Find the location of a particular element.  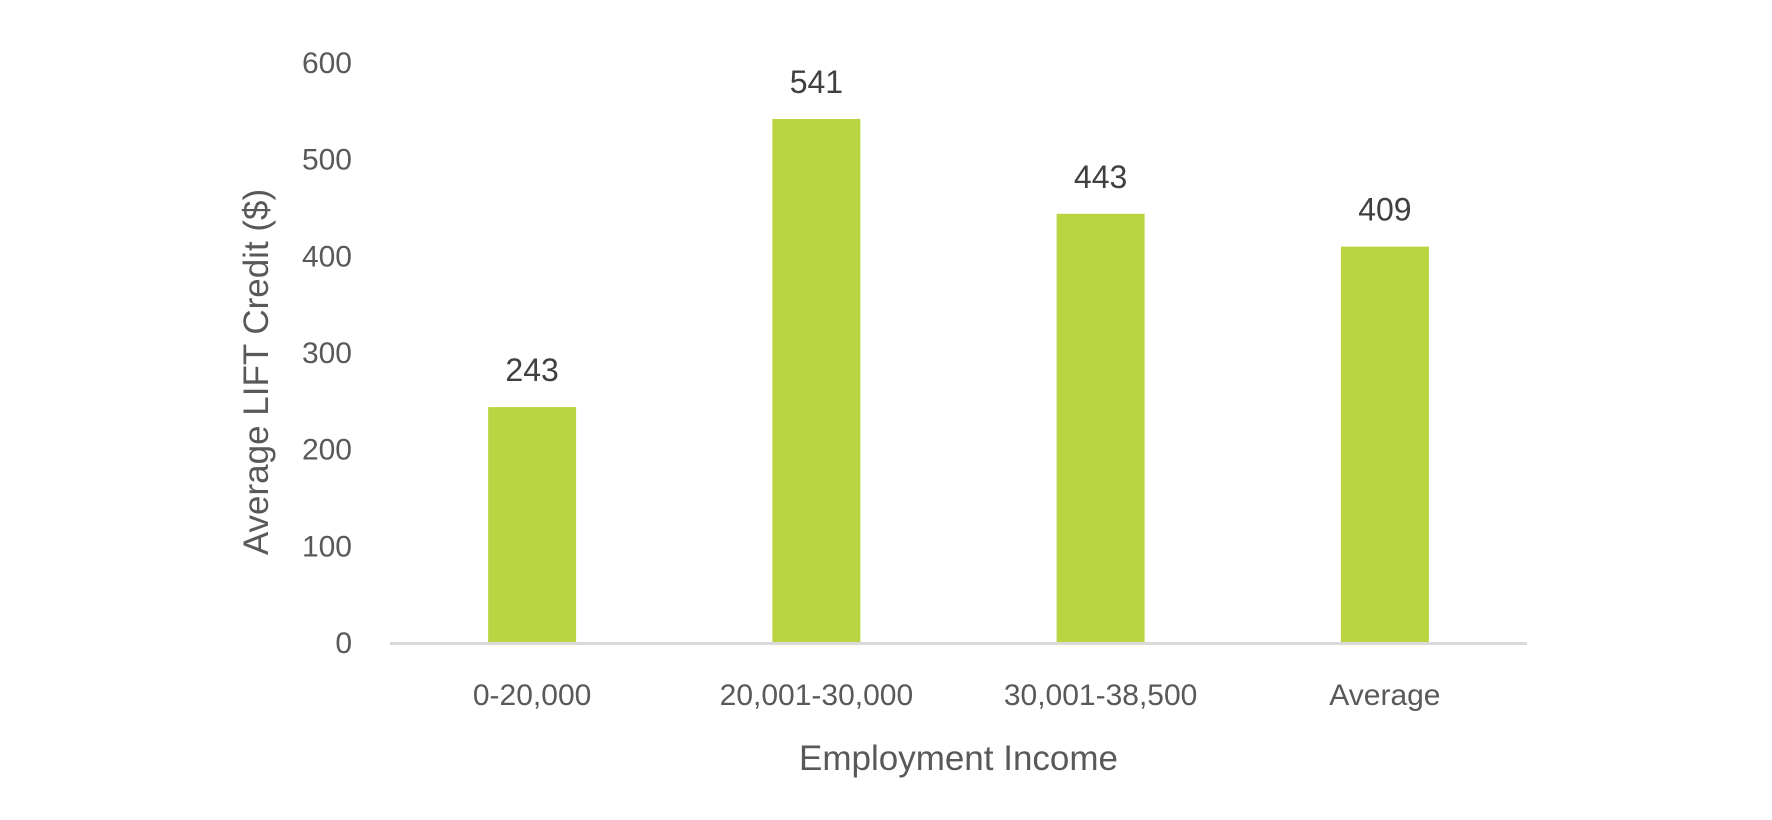

x-tick-label: 20,001-30,000 is located at coordinates (817, 695).